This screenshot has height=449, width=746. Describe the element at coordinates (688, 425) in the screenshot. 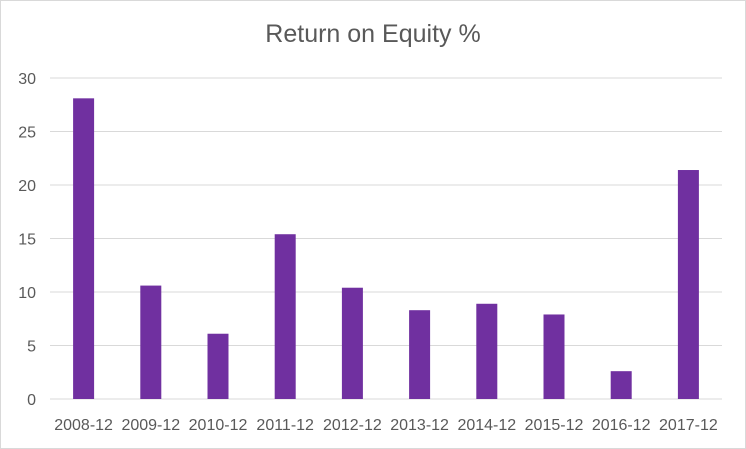

I see `x-tick-label: 2017-12` at that location.